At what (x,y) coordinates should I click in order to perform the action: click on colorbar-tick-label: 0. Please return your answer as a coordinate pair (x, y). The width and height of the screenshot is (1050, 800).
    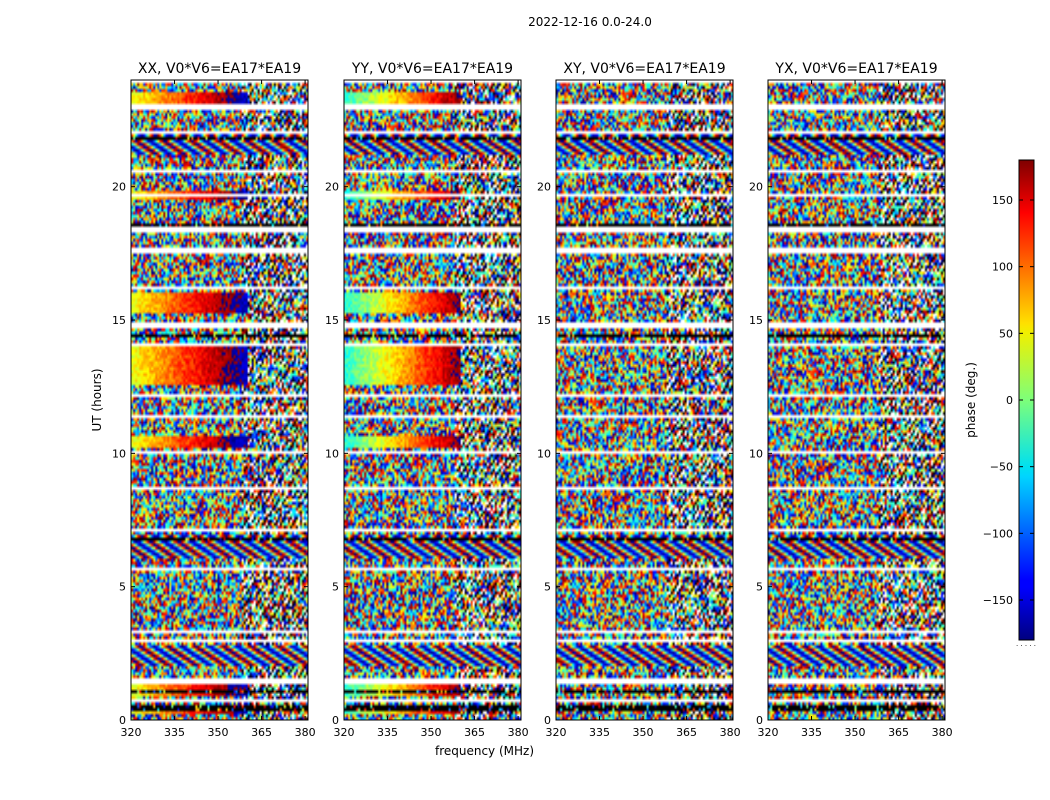
    Looking at the image, I should click on (1009, 400).